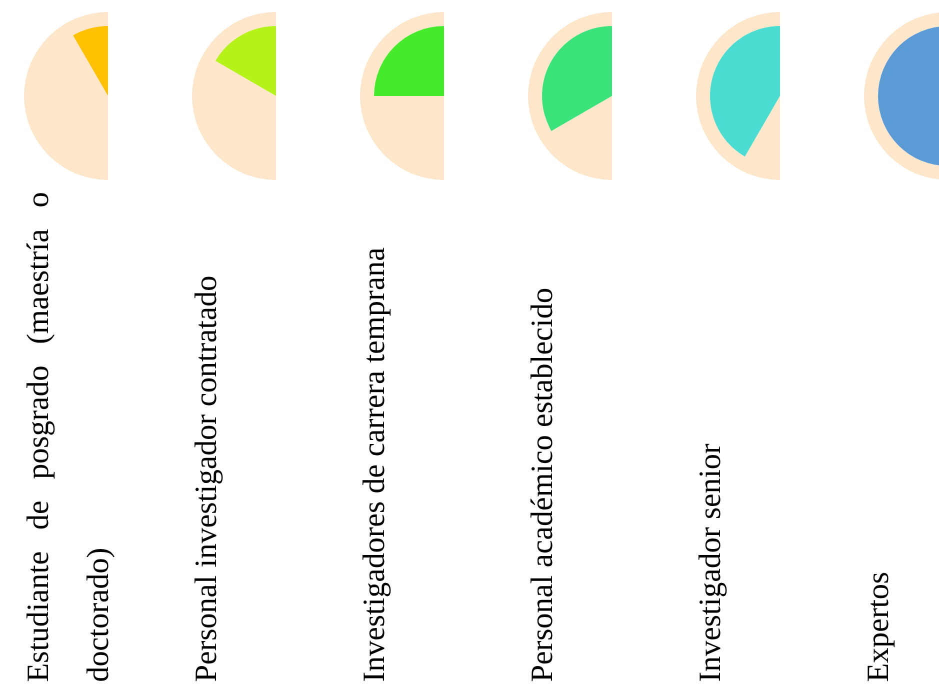 This screenshot has width=939, height=684. I want to click on text: Investigadores de carrera temprana, so click(373, 464).